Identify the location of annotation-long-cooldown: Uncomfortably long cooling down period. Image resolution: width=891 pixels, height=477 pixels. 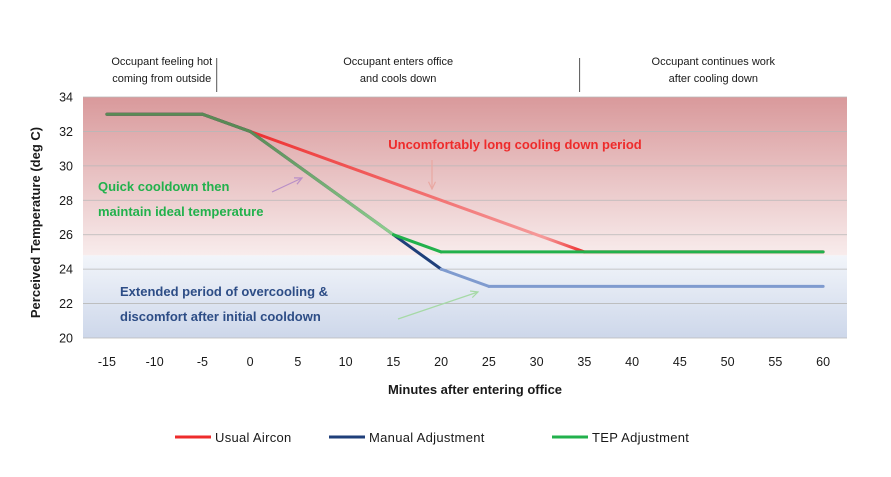
(515, 144).